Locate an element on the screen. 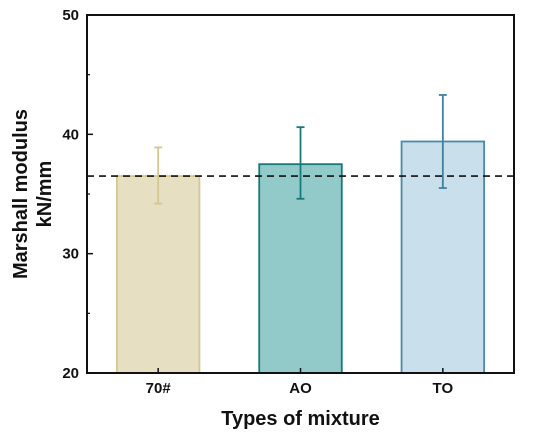  y-axis-label-line1: Marshall modulus is located at coordinates (21, 194).